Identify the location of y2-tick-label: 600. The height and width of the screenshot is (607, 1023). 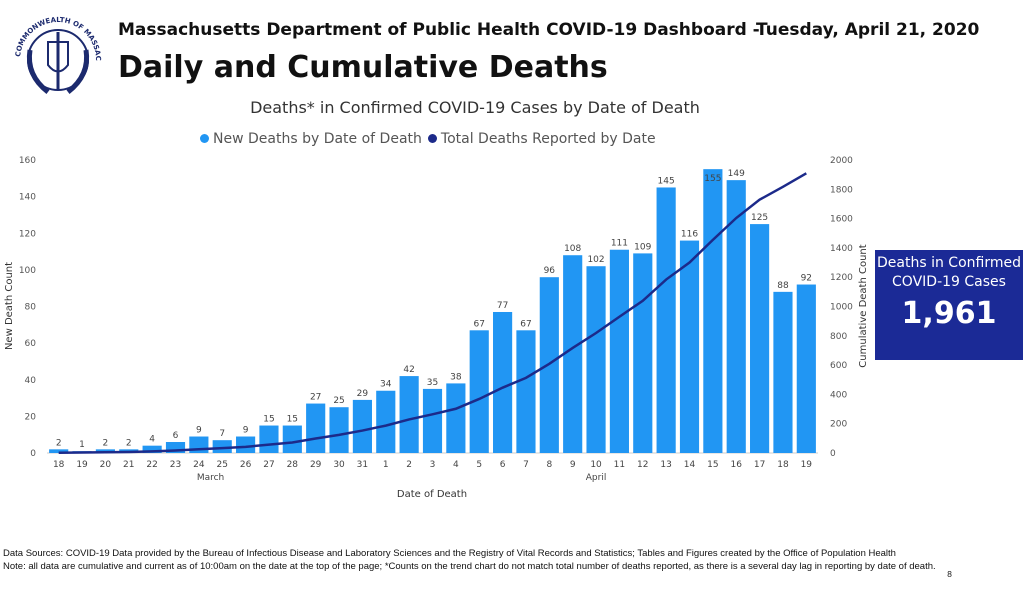
(838, 366).